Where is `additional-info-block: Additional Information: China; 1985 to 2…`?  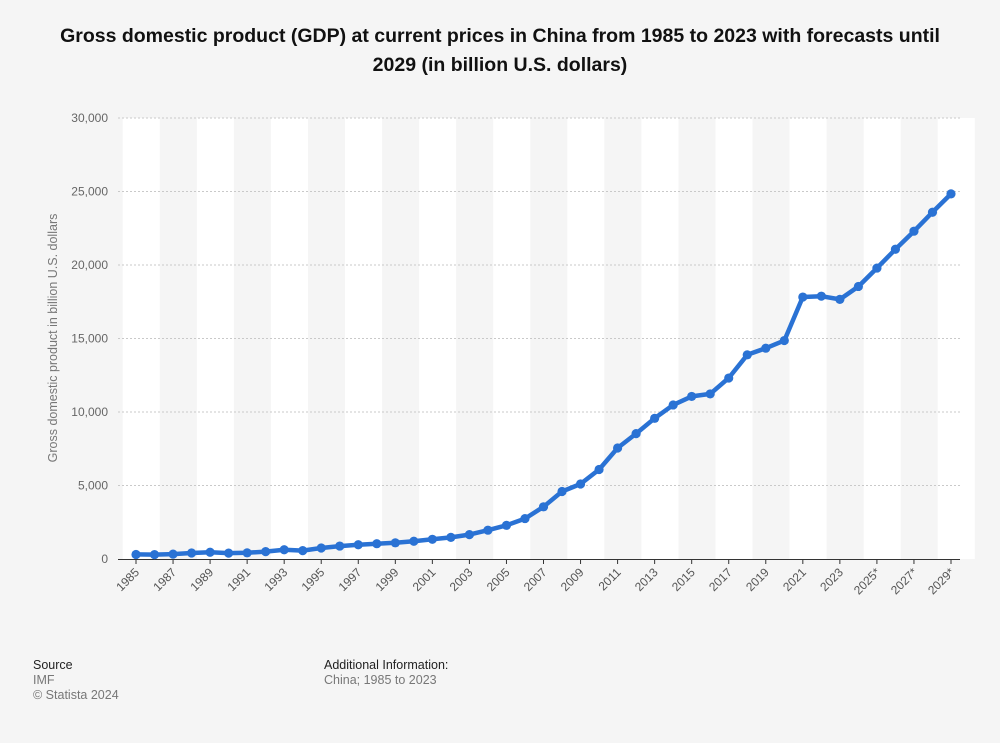
additional-info-block: Additional Information: China; 1985 to 2… is located at coordinates (386, 673).